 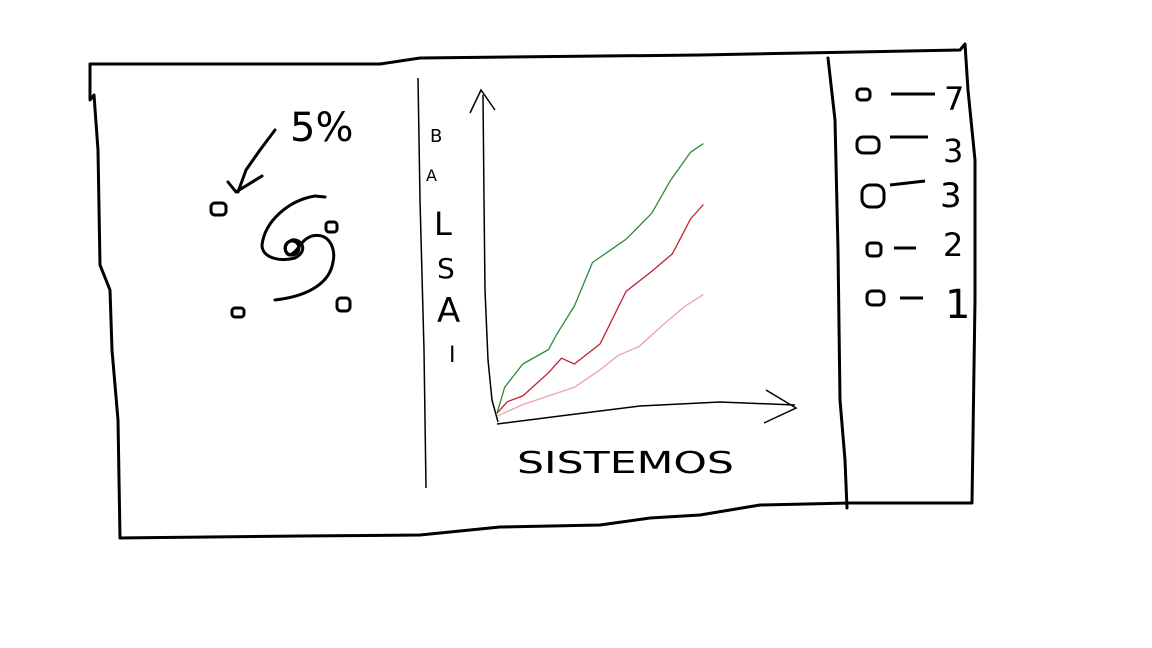 What do you see at coordinates (443, 224) in the screenshot?
I see `ylabel-letter-3: L` at bounding box center [443, 224].